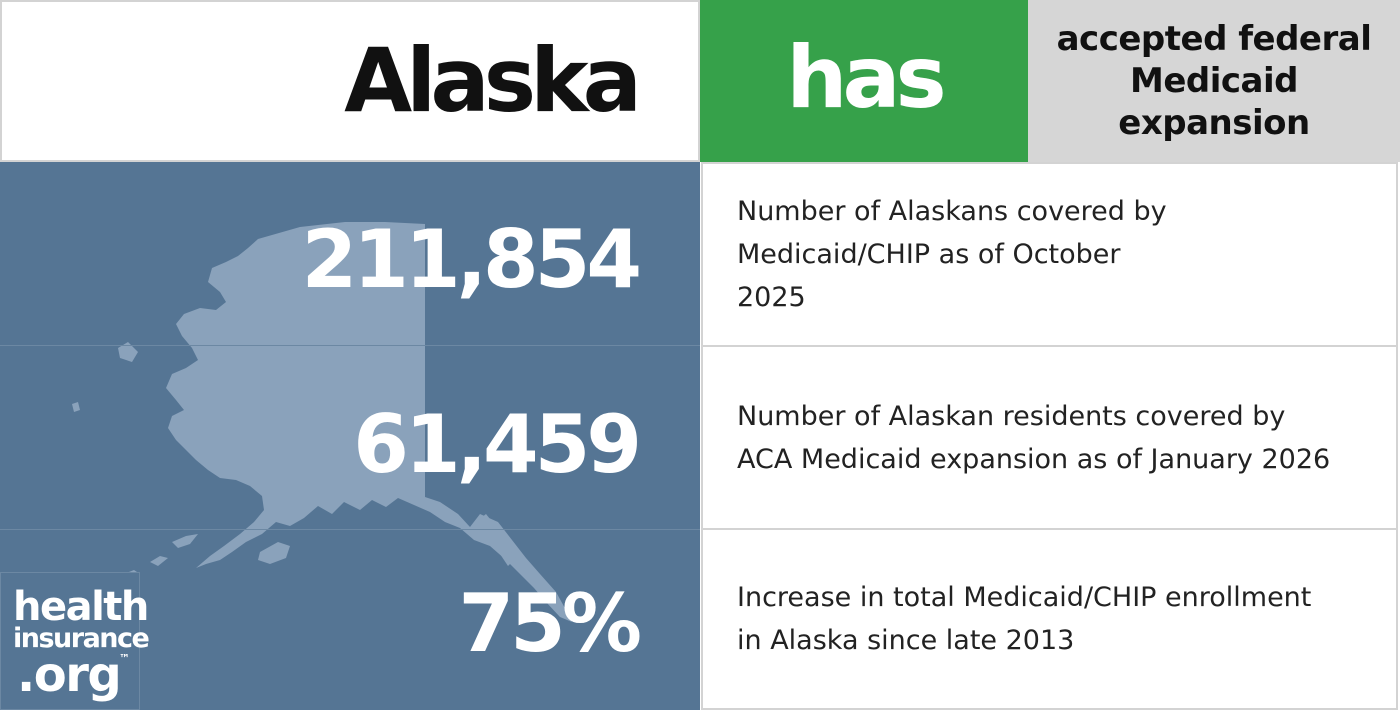 Image resolution: width=1400 pixels, height=710 pixels. What do you see at coordinates (866, 78) in the screenshot?
I see `expansion-status-word: has` at bounding box center [866, 78].